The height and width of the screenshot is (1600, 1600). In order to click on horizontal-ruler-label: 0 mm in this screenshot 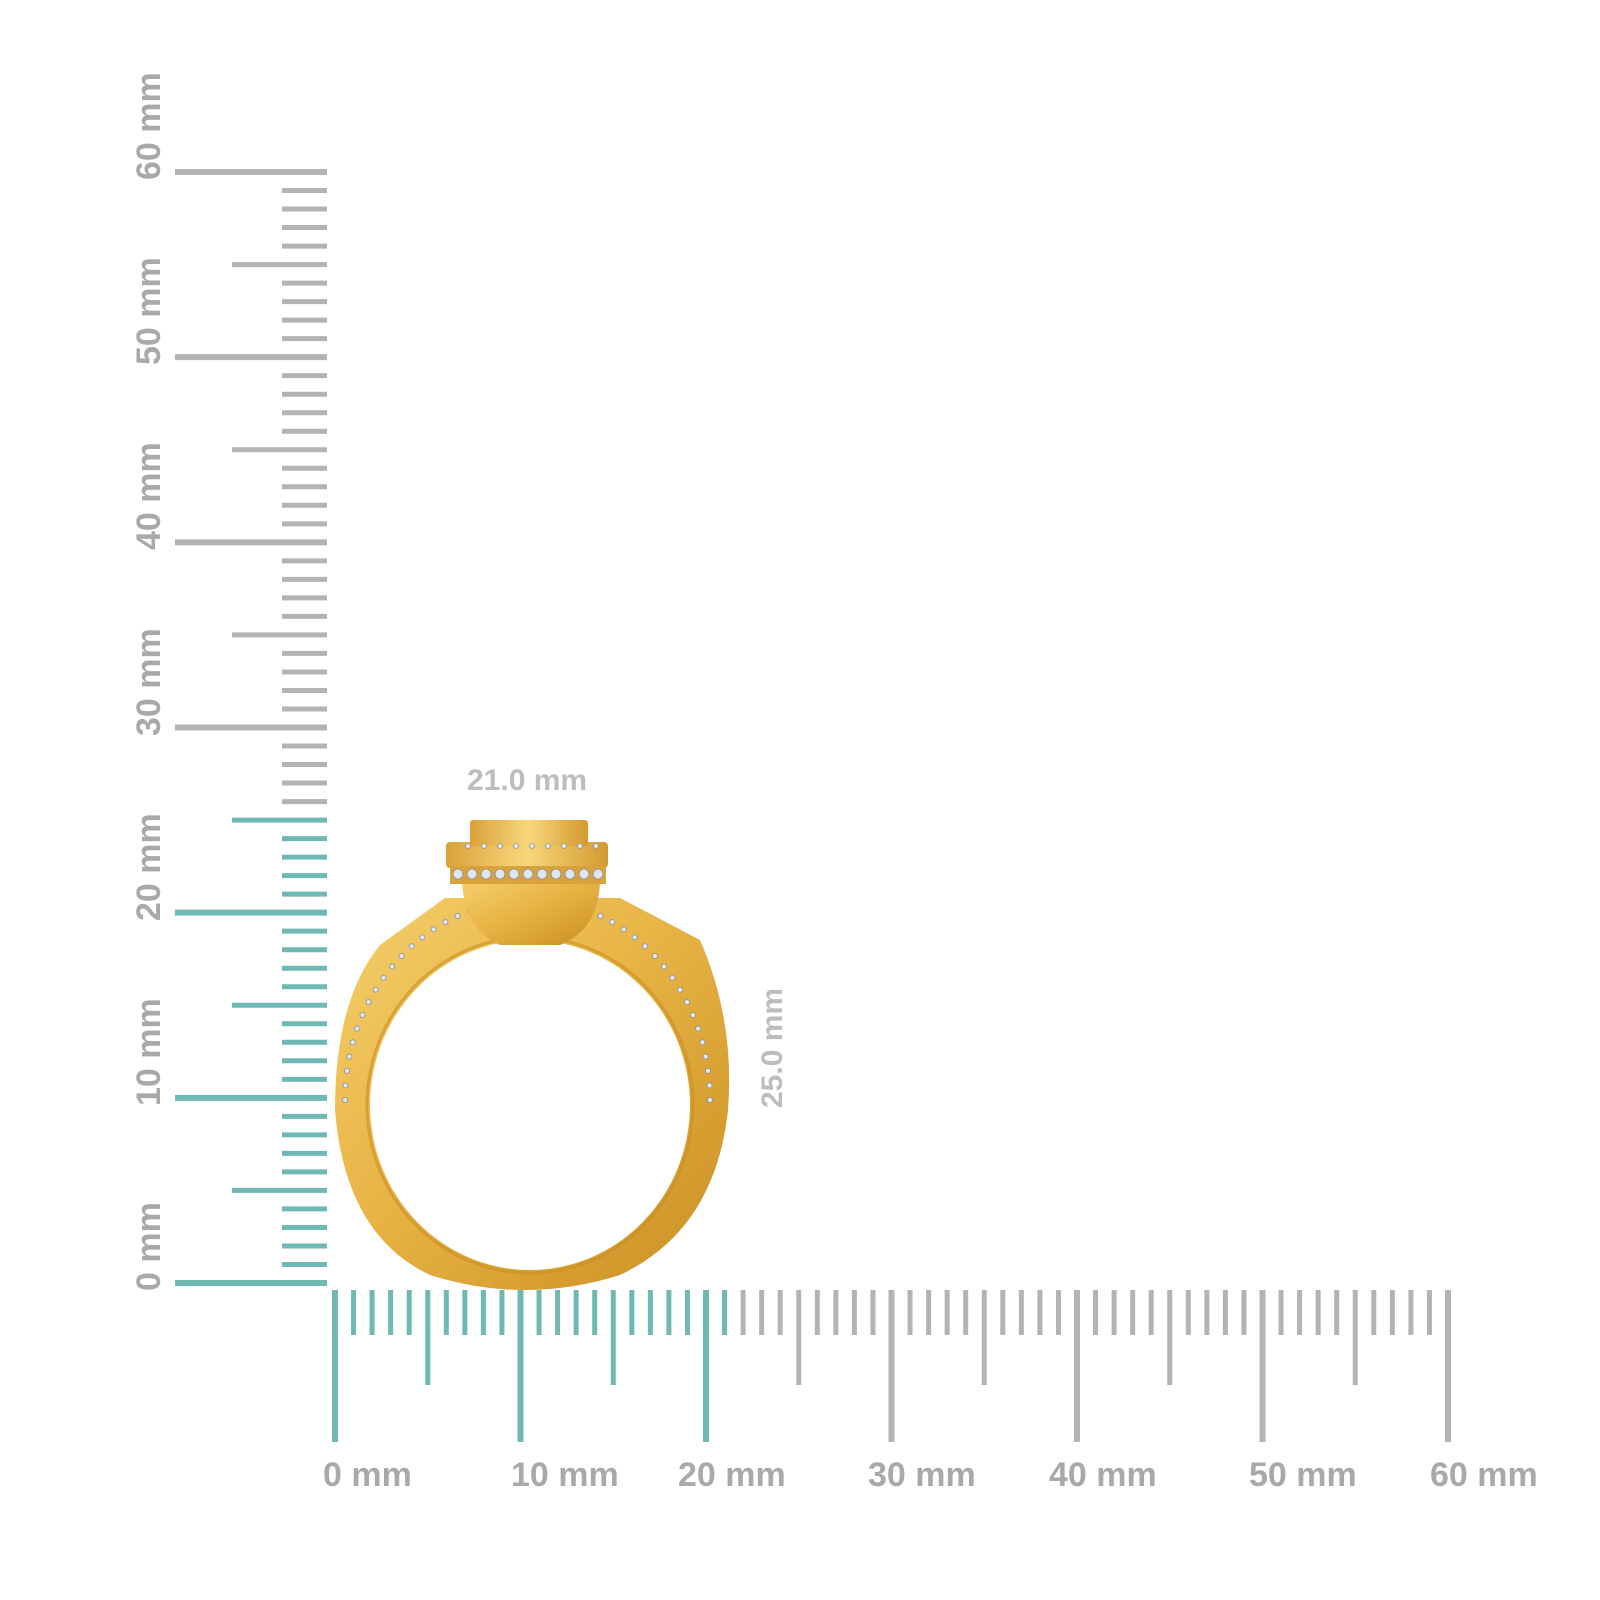, I will do `click(367, 1475)`.